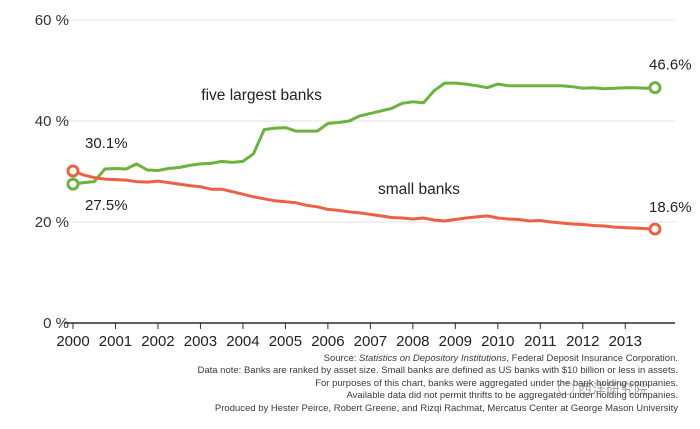  Describe the element at coordinates (670, 207) in the screenshot. I see `value-label: 18.6%` at that location.